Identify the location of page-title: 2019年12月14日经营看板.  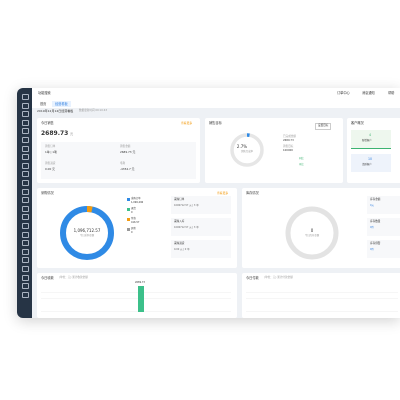
(55, 111).